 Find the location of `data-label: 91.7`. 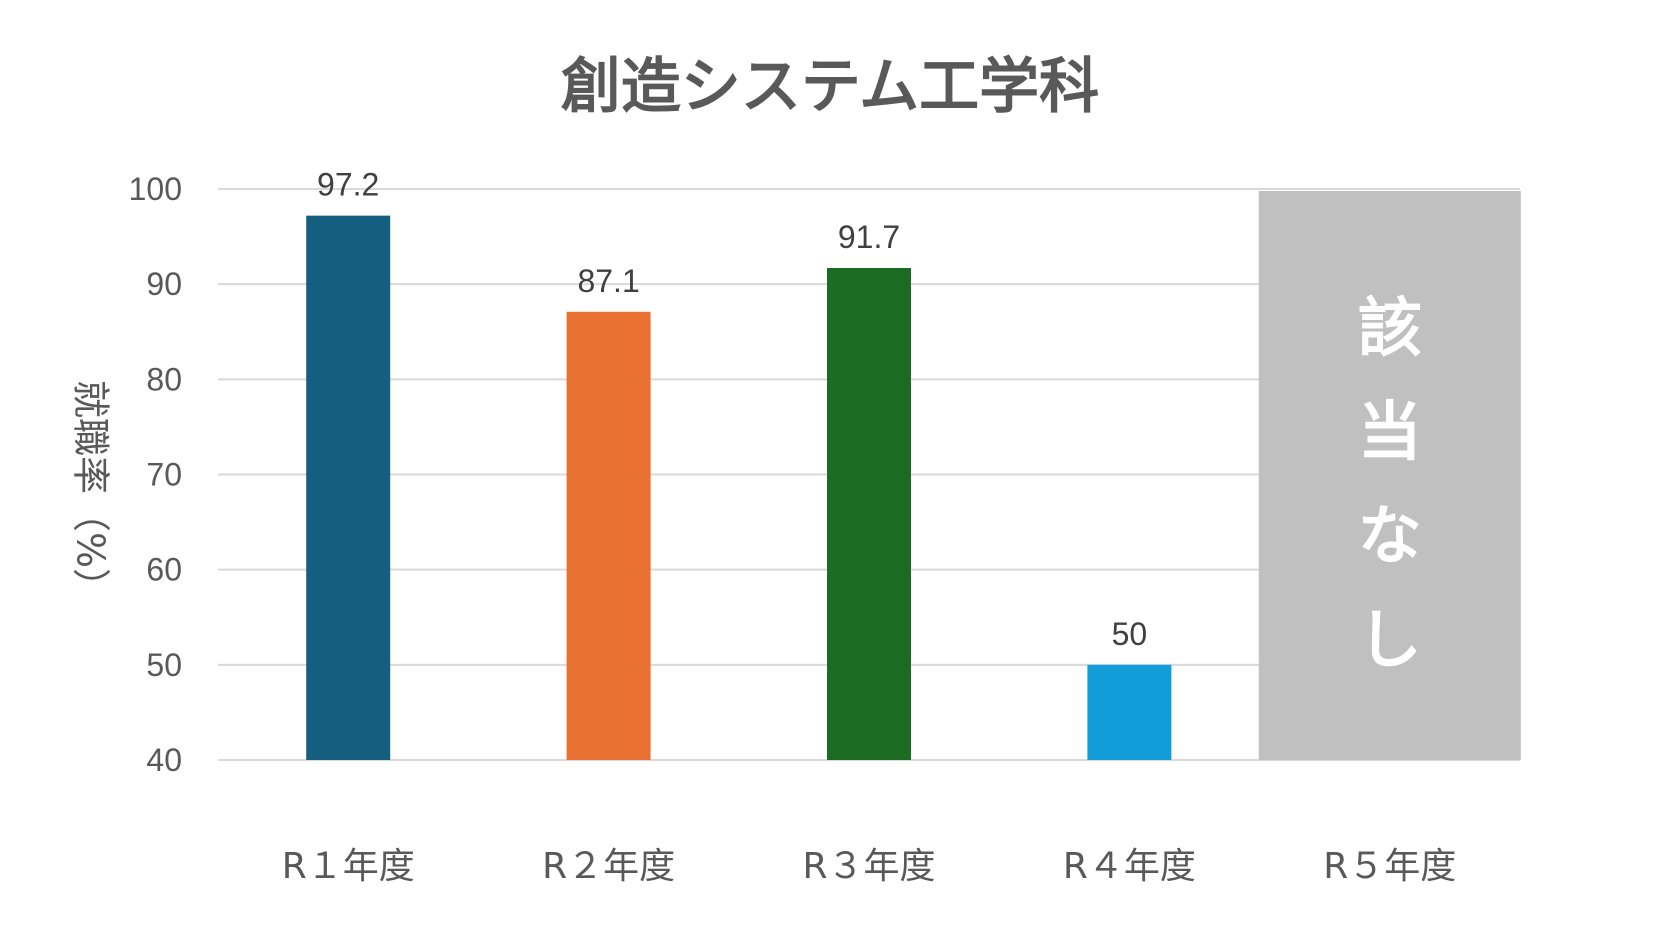

data-label: 91.7 is located at coordinates (869, 237).